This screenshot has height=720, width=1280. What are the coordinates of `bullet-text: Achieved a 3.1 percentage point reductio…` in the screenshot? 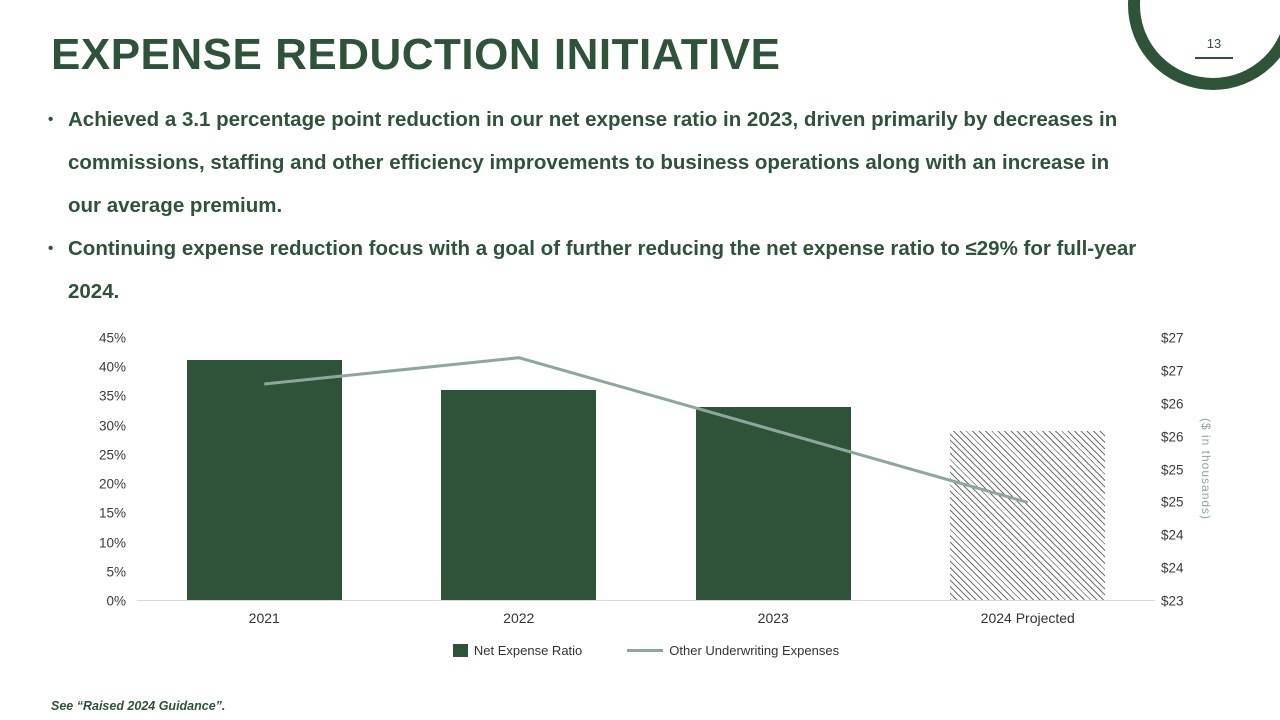 It's located at (593, 162).